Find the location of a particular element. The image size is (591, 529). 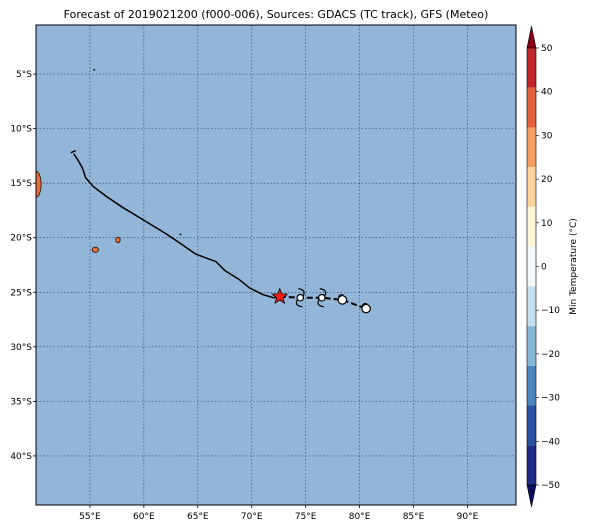

lon-tick-label: 70°E is located at coordinates (252, 517).